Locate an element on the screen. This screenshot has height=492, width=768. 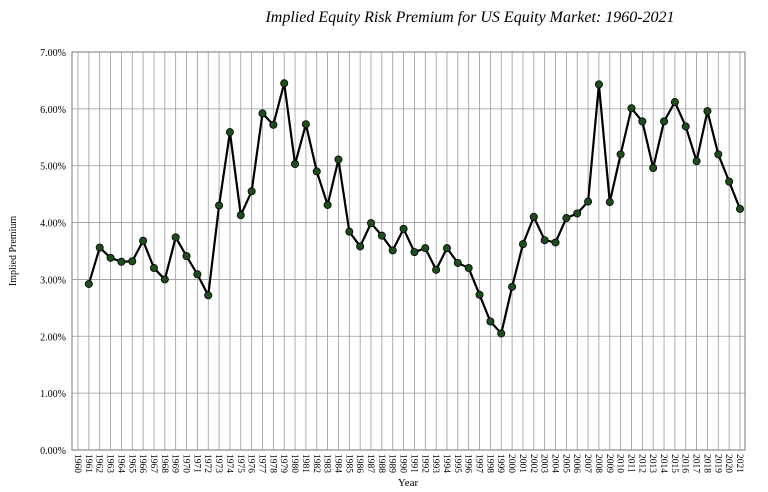
x-tick-label: 1986 is located at coordinates (359, 463).